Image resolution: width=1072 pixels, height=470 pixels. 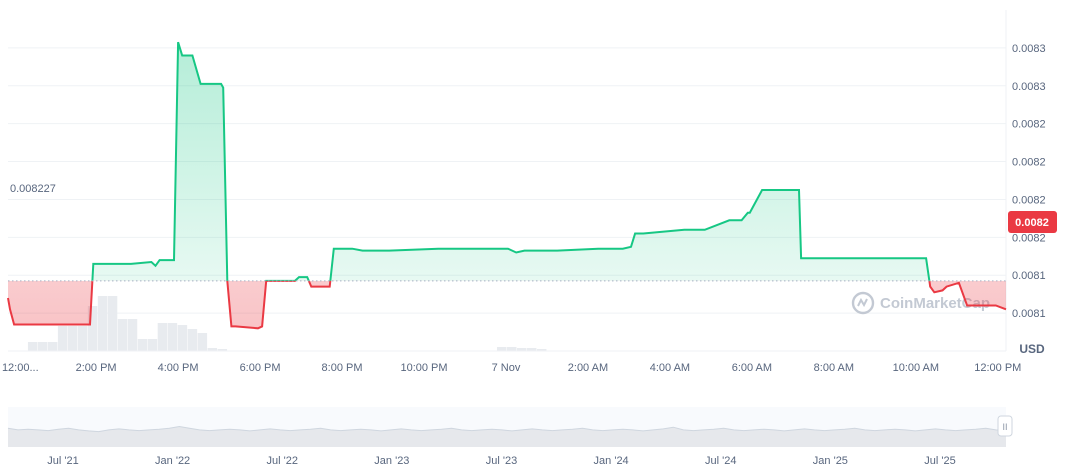 I want to click on x-tick-label: 8:00 AM, so click(x=834, y=368).